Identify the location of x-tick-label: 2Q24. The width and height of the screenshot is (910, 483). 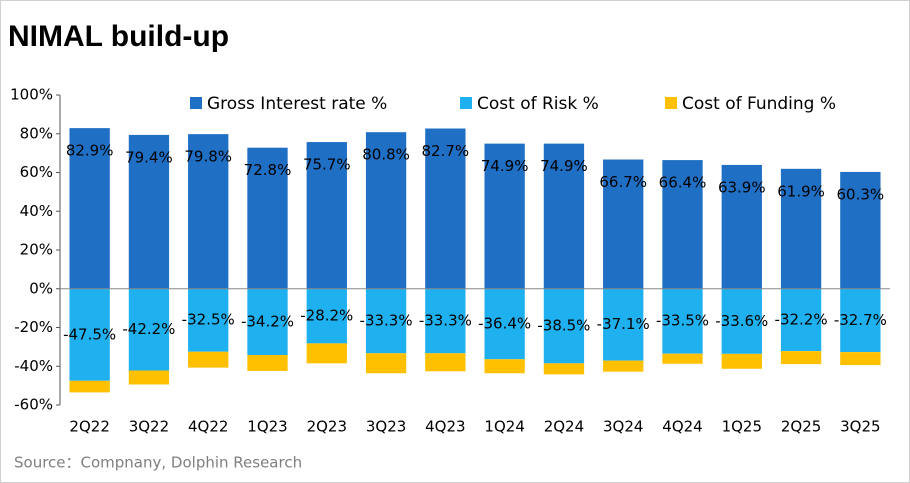
(564, 427).